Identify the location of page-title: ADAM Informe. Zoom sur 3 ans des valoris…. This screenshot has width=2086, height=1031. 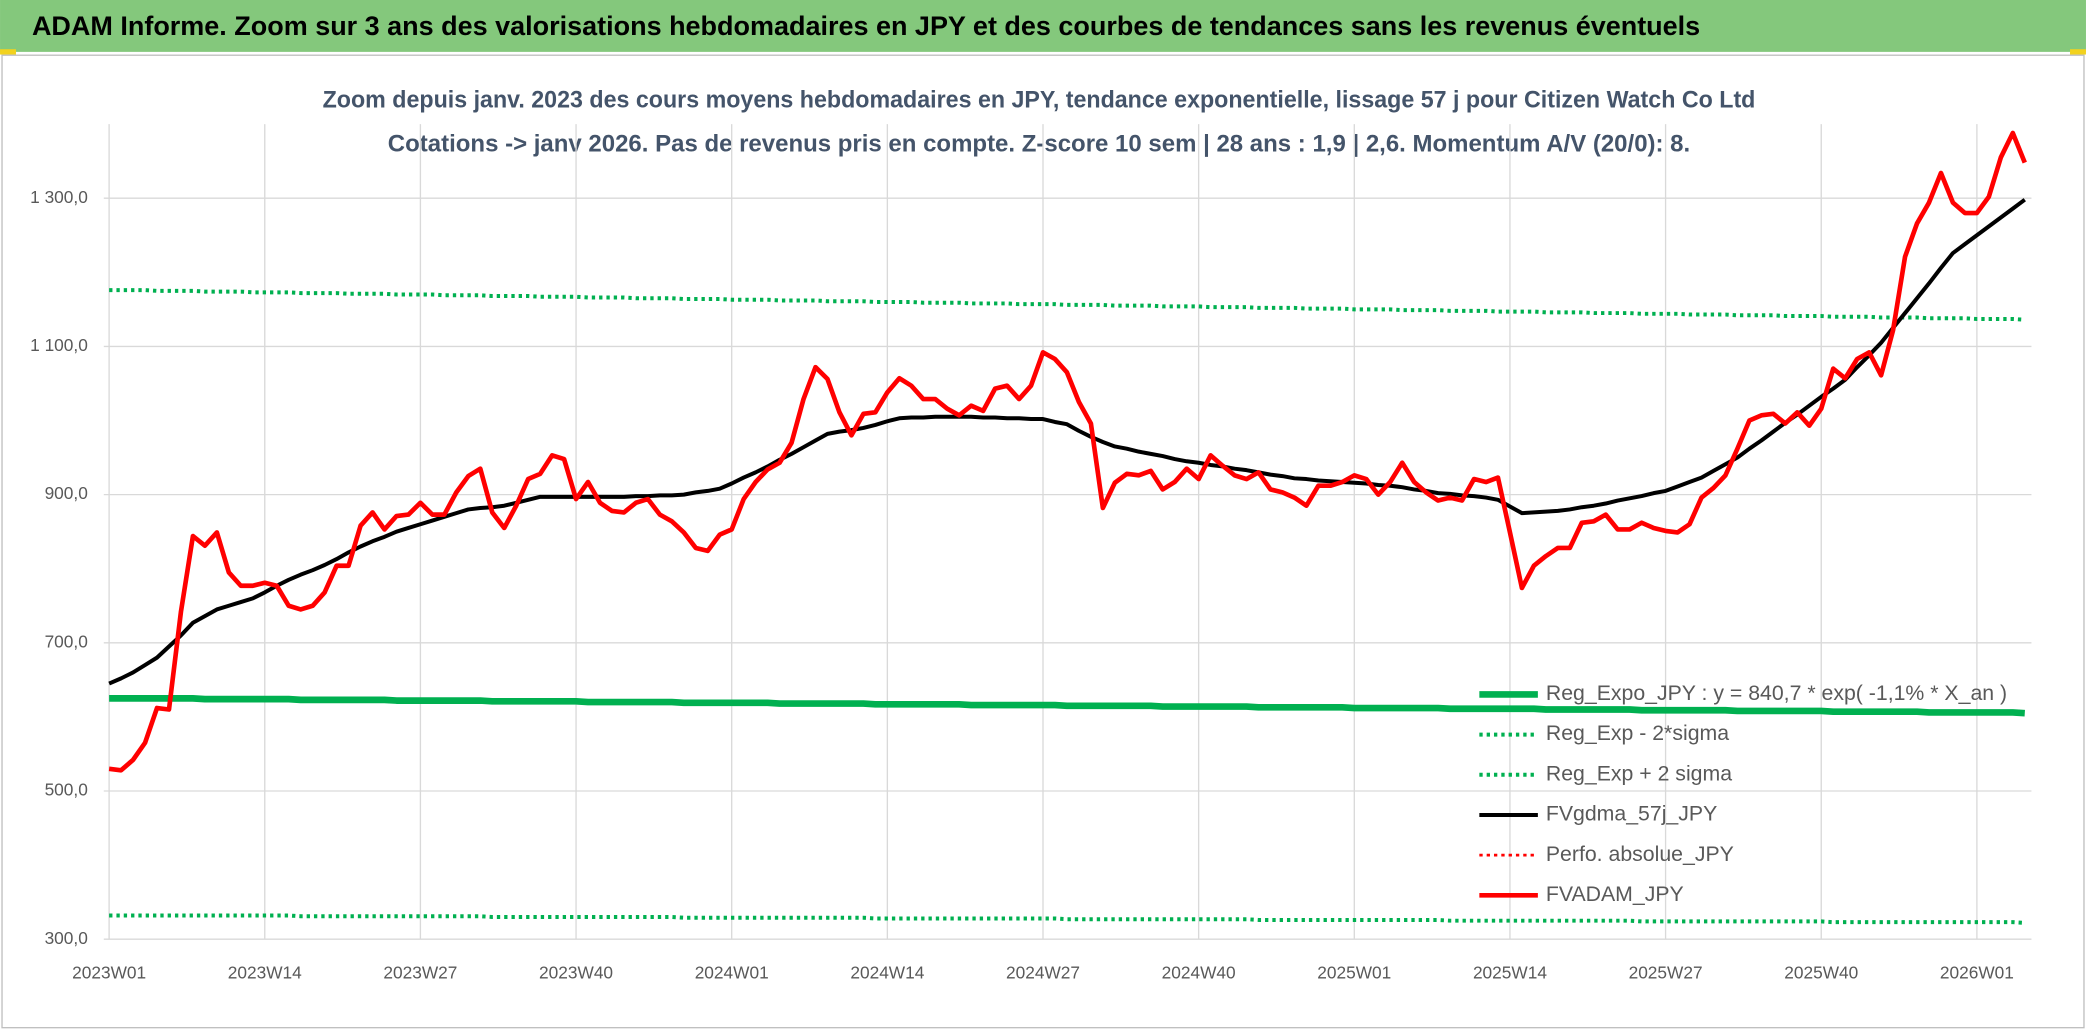
(866, 26).